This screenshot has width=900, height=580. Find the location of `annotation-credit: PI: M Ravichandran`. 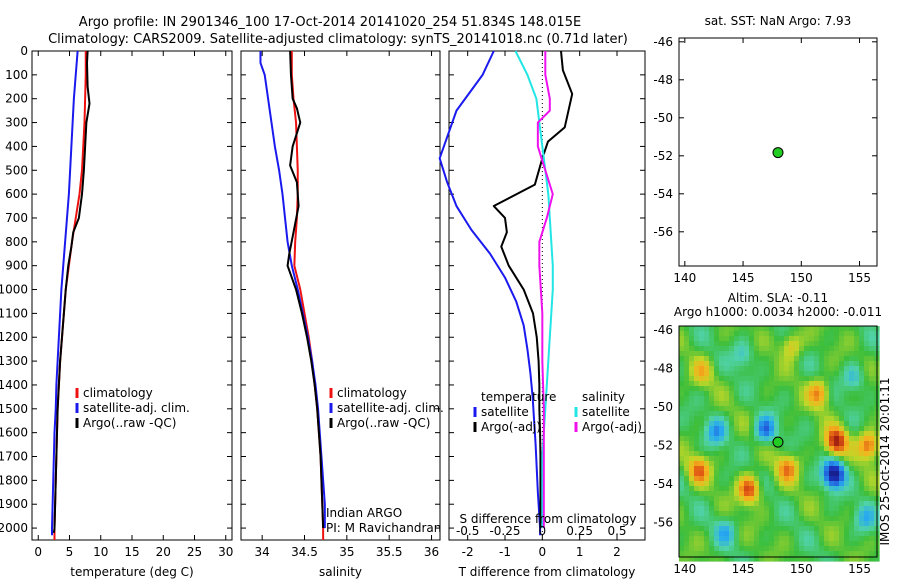

annotation-credit: PI: M Ravichandran is located at coordinates (383, 528).